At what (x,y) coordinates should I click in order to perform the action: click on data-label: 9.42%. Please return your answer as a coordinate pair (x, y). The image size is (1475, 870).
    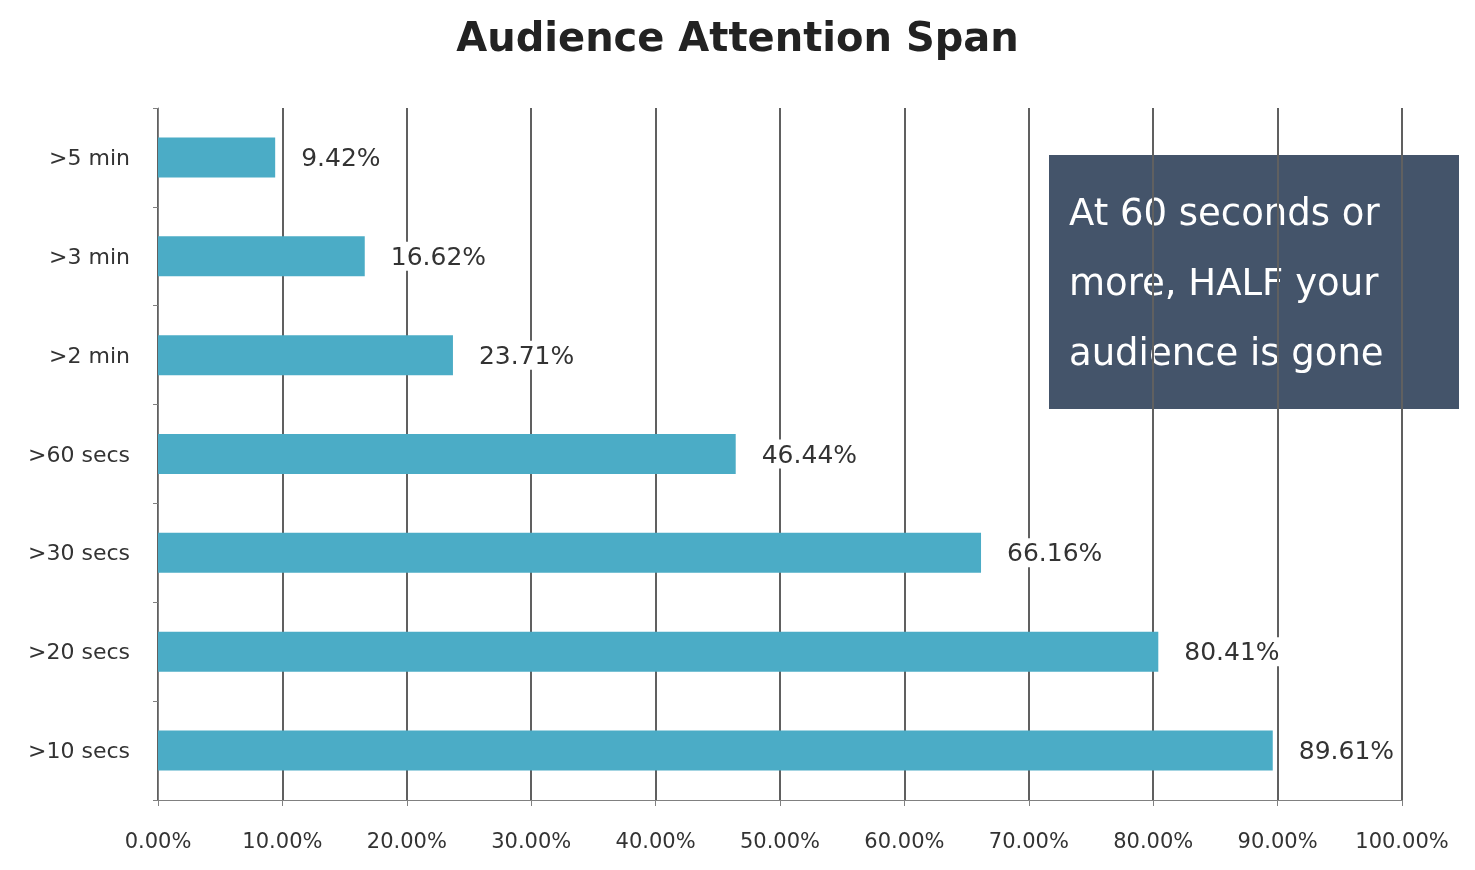
    Looking at the image, I should click on (341, 157).